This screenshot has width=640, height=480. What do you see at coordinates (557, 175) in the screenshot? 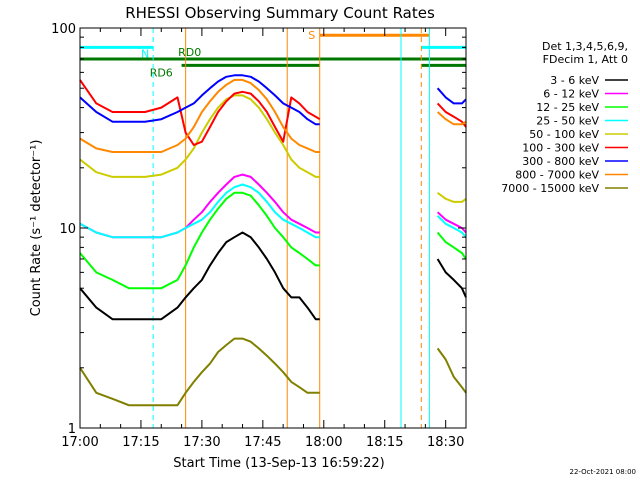
I see `legend-label-800-7000-kev: 800 - 7000 keV` at bounding box center [557, 175].